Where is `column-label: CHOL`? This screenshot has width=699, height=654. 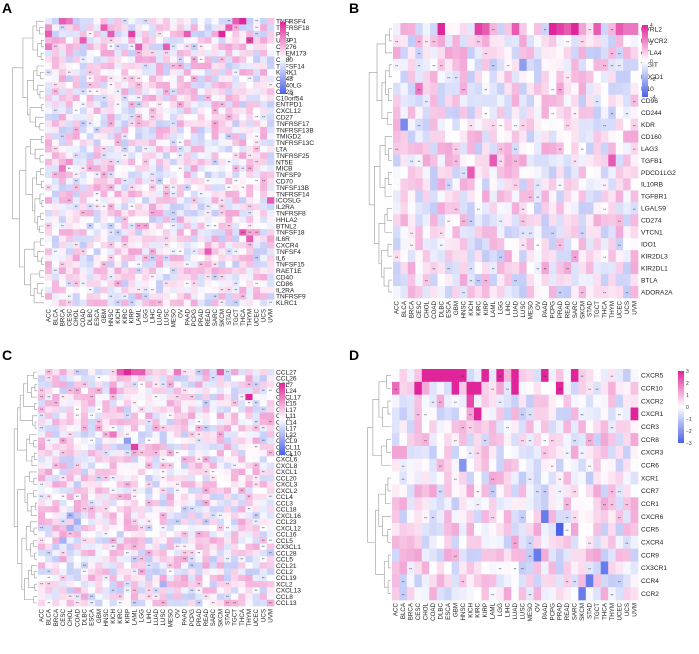
column-label: CHOL is located at coordinates (70, 617).